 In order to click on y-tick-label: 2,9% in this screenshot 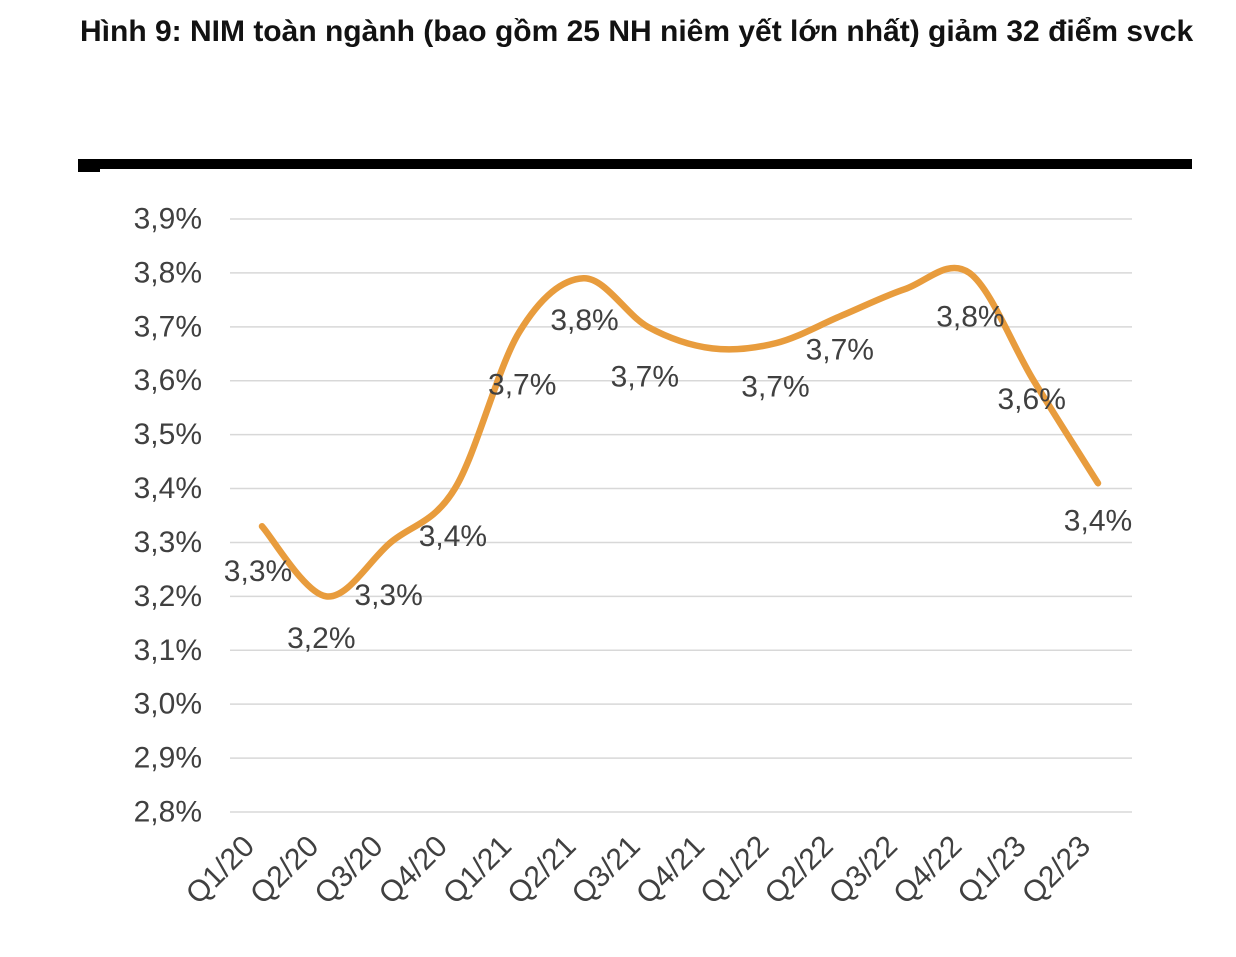, I will do `click(168, 758)`.